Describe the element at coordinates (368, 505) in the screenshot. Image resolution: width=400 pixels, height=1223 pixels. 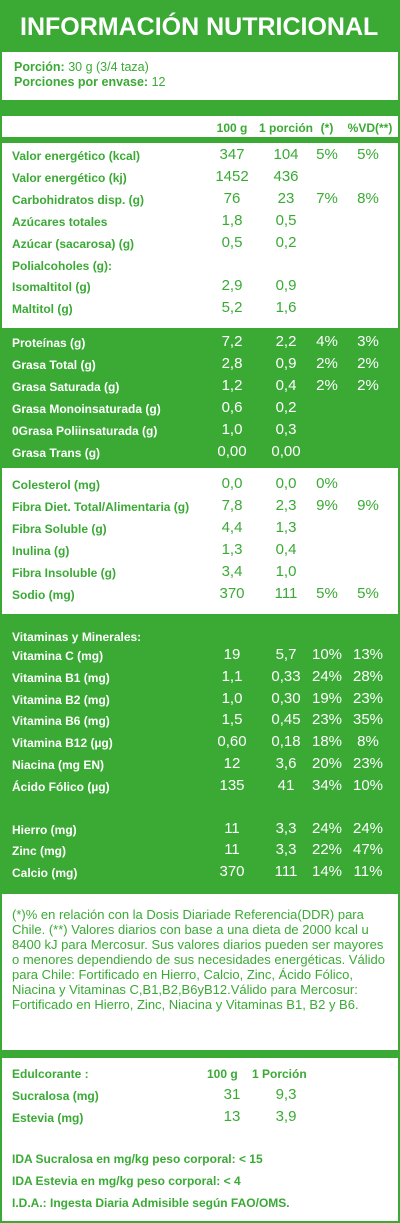
I see `percent-vd: 9%` at that location.